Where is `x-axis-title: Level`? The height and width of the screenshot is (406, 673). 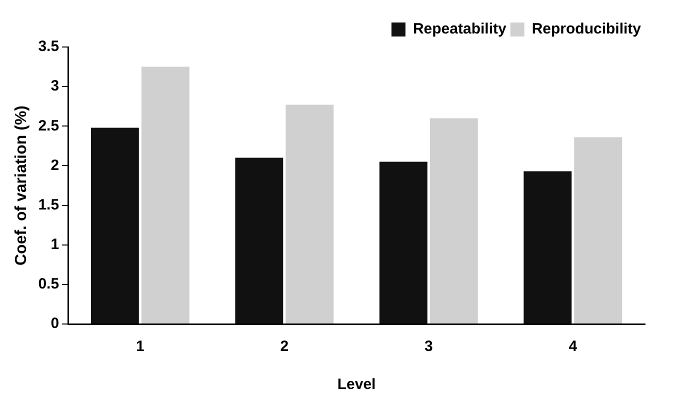 x-axis-title: Level is located at coordinates (356, 385).